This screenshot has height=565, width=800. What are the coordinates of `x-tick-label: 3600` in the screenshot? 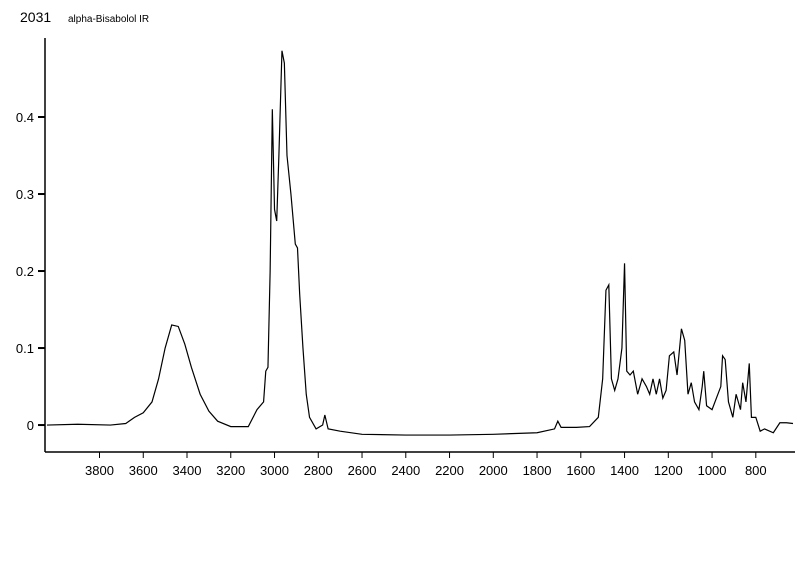 It's located at (143, 470).